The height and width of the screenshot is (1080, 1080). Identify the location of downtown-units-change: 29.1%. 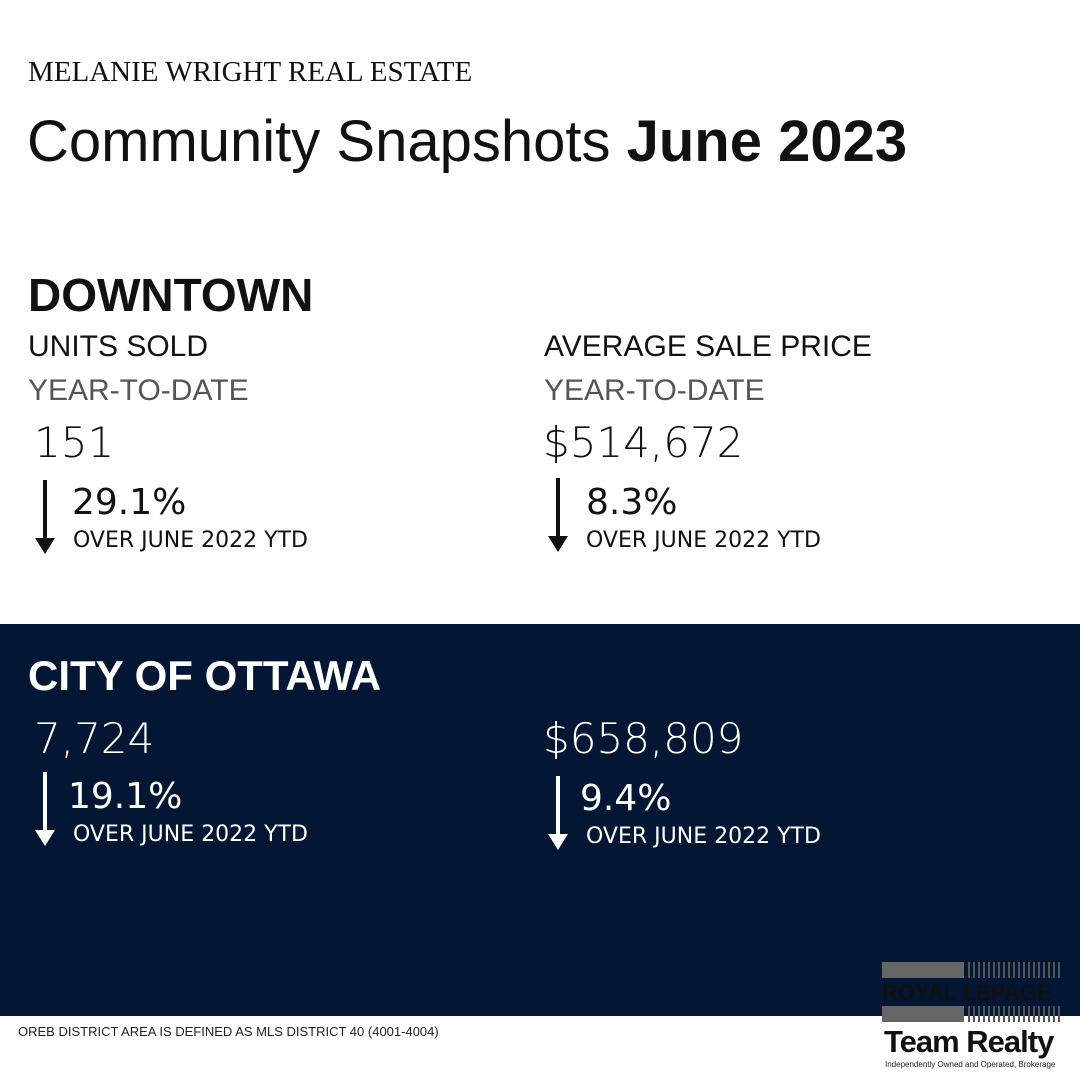
(129, 502).